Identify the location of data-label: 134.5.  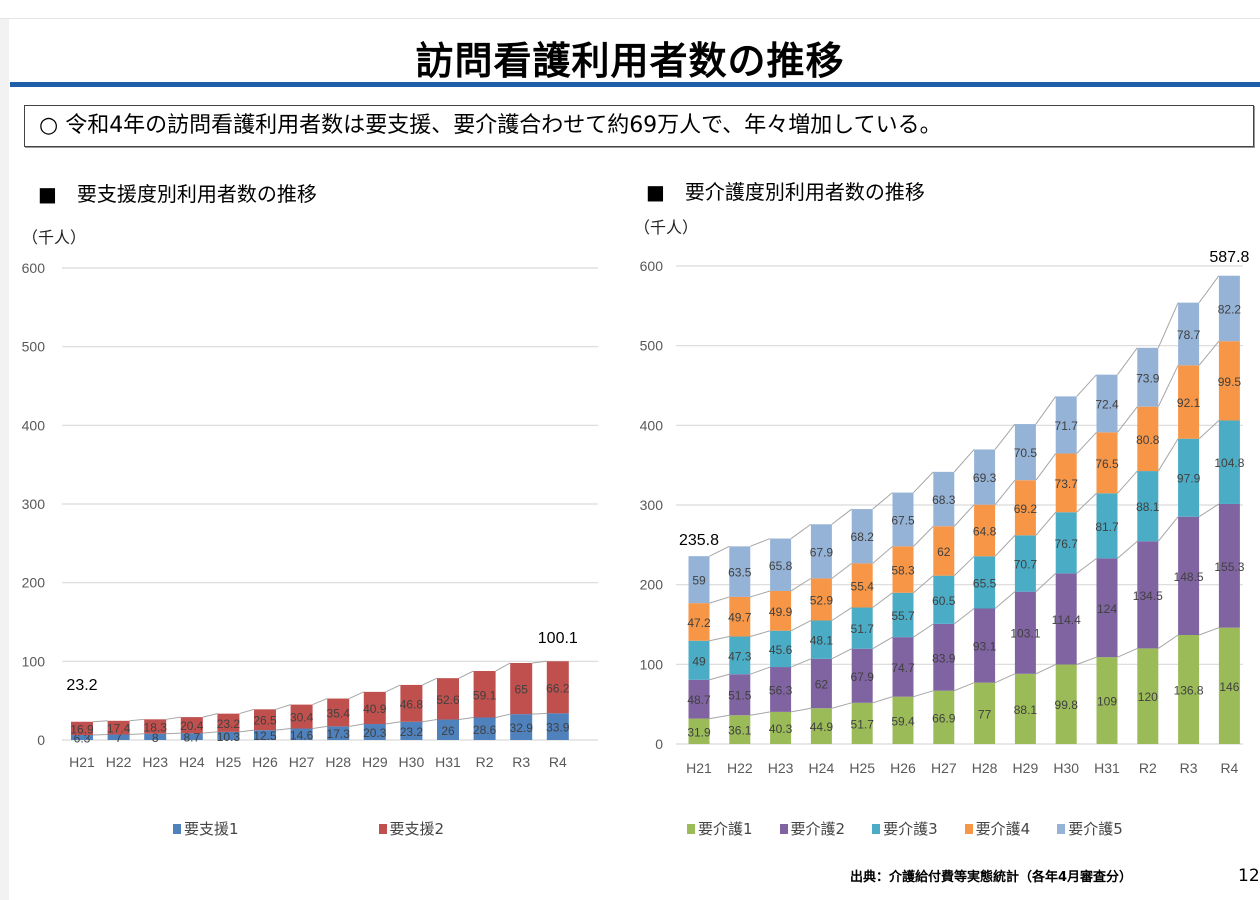
(1148, 596).